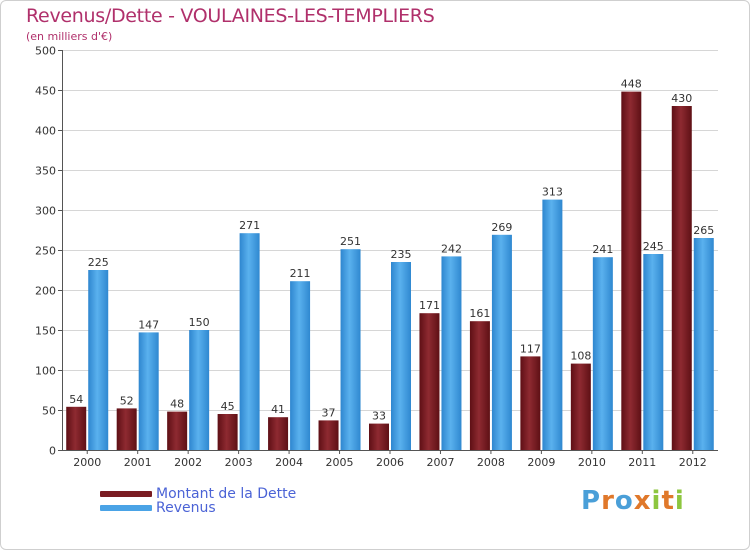  What do you see at coordinates (300, 273) in the screenshot?
I see `data-label-revenus: 211` at bounding box center [300, 273].